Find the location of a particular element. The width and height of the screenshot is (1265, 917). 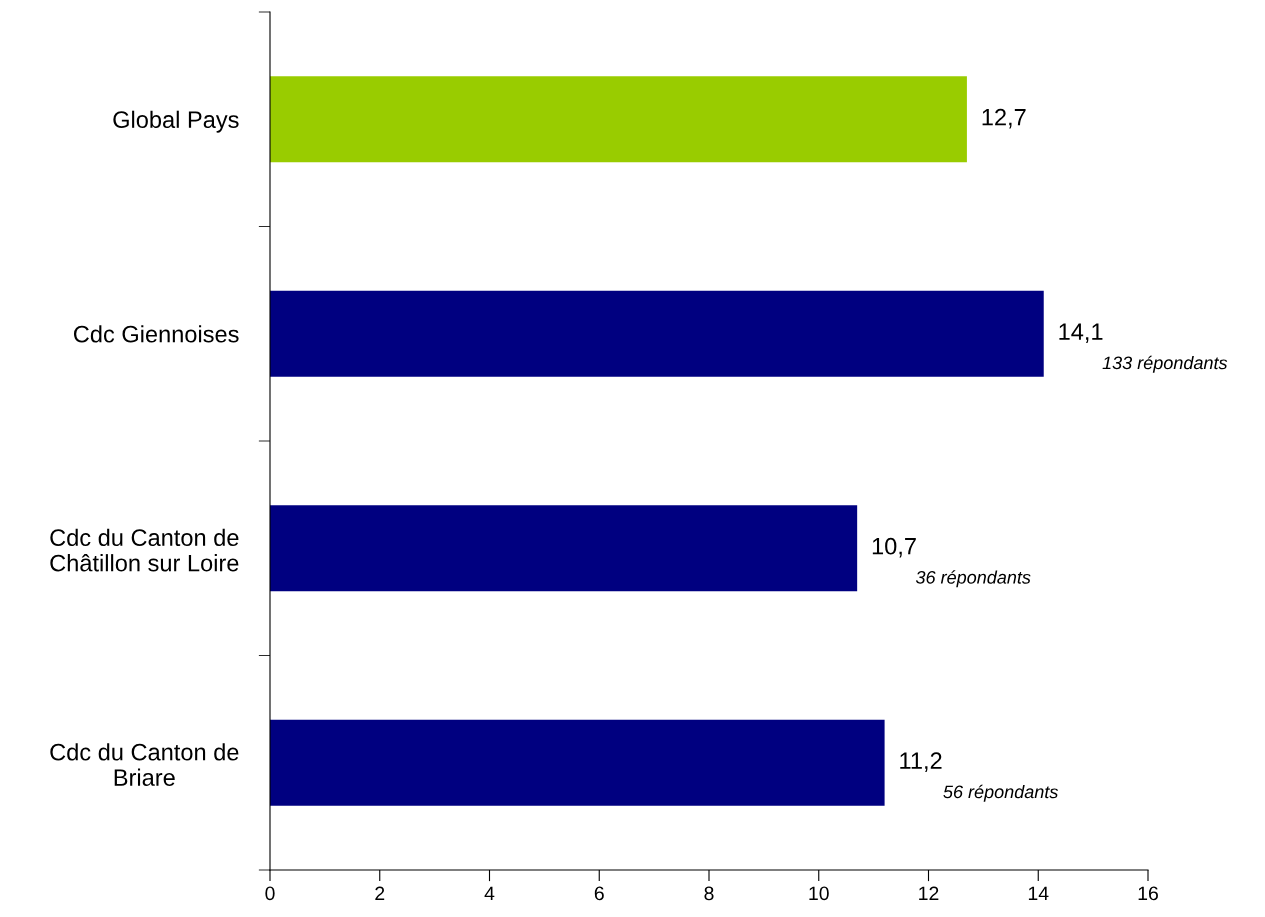

x-tick-label: 0 is located at coordinates (270, 893).